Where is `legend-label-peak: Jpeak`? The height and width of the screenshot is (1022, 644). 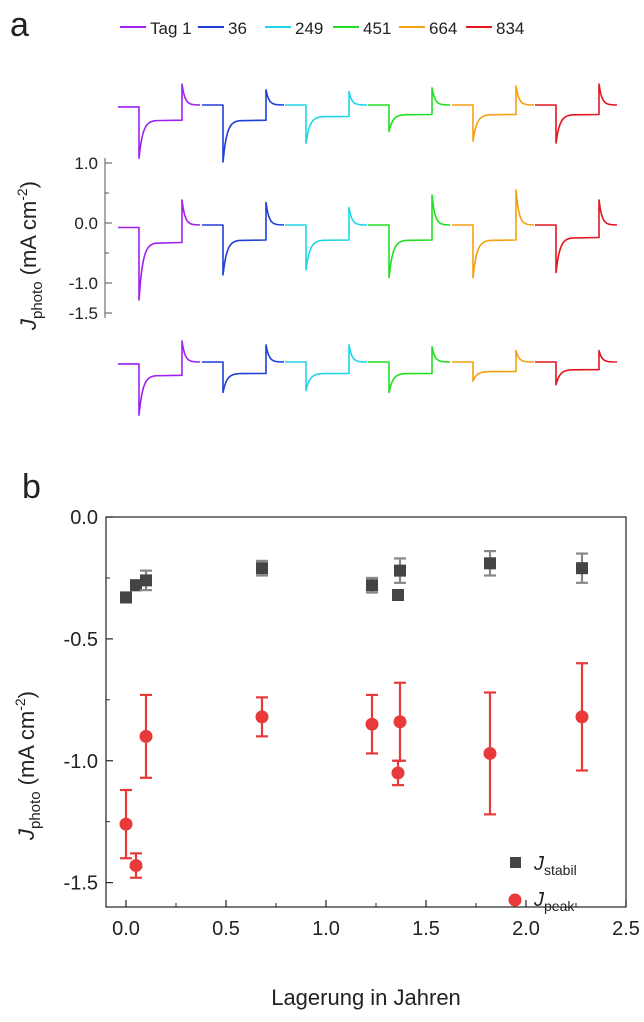 legend-label-peak: Jpeak is located at coordinates (554, 901).